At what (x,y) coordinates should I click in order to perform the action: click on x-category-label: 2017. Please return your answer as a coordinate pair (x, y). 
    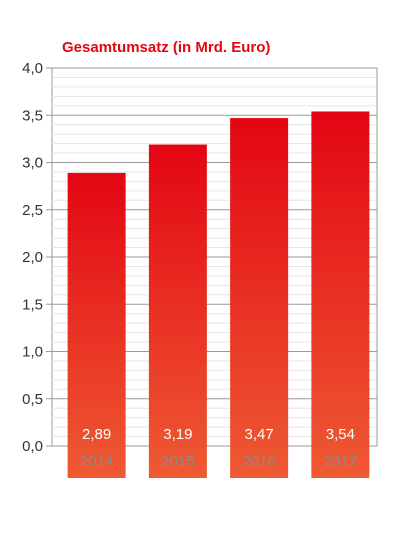
    Looking at the image, I should click on (340, 461).